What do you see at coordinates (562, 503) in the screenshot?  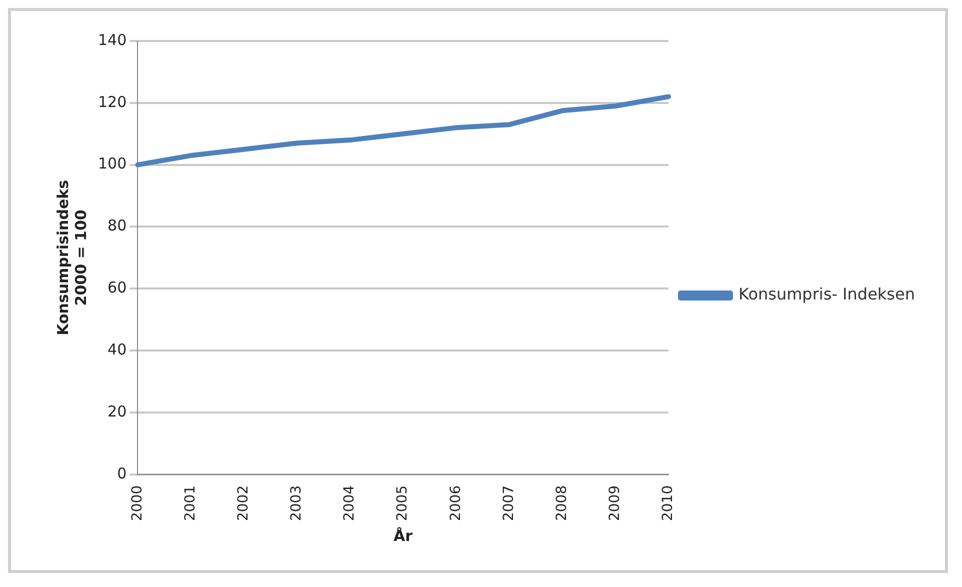 I see `x-tick-label: 2008` at bounding box center [562, 503].